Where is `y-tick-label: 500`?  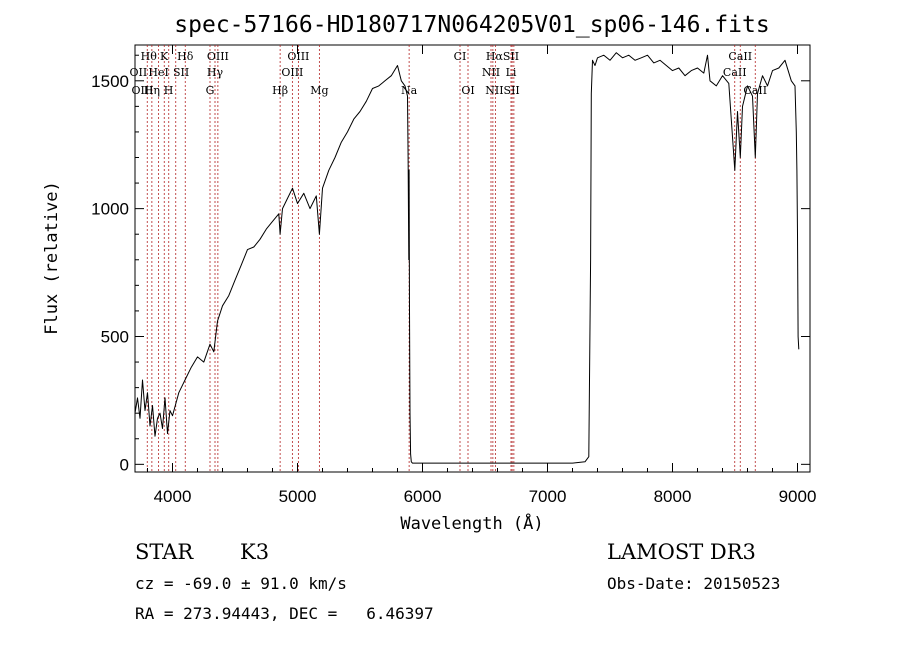 y-tick-label: 500 is located at coordinates (115, 336).